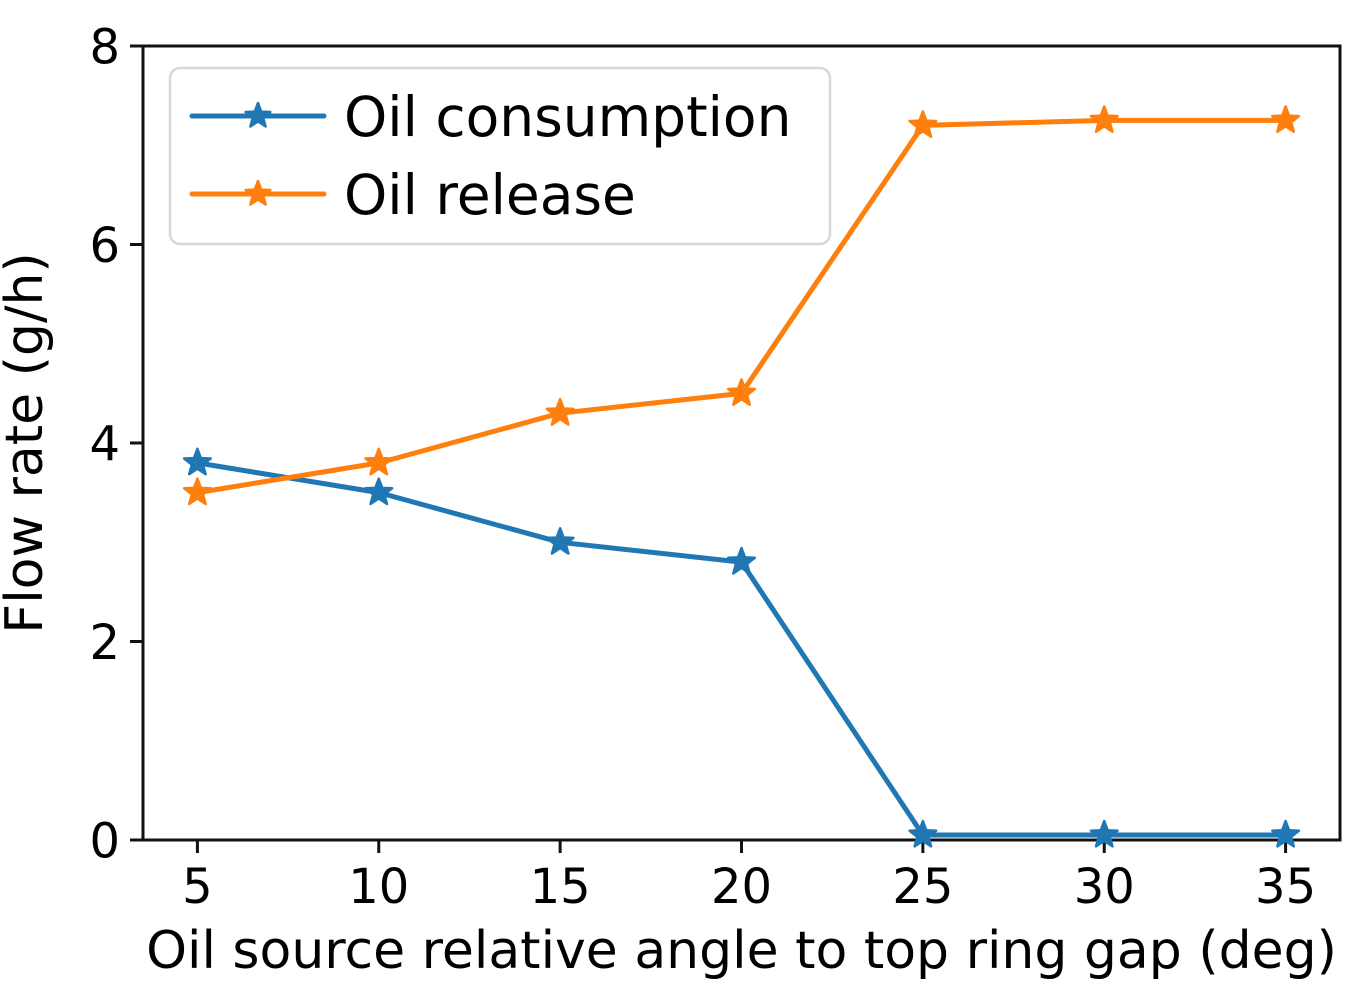 Image resolution: width=1367 pixels, height=997 pixels. What do you see at coordinates (104, 444) in the screenshot?
I see `y-axis-tick-label: 4` at bounding box center [104, 444].